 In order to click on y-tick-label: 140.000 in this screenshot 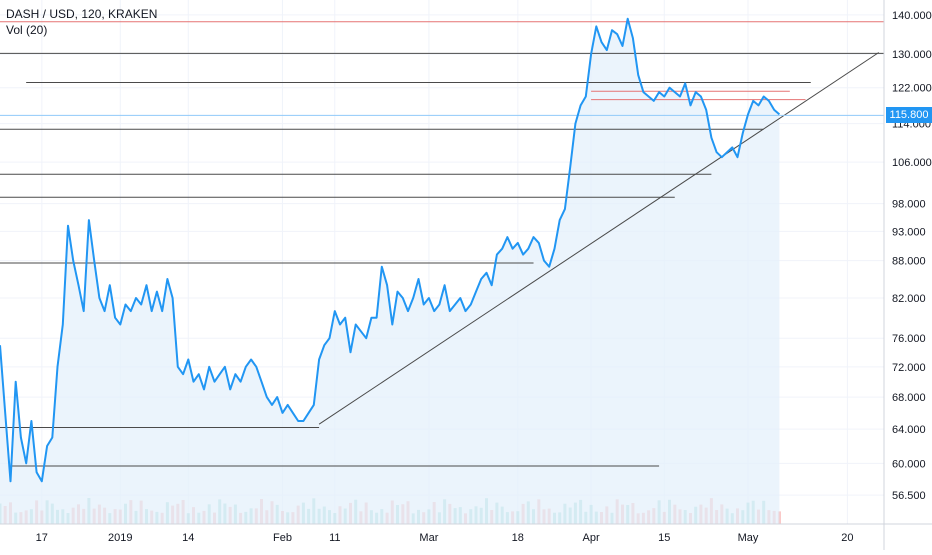, I will do `click(912, 16)`.